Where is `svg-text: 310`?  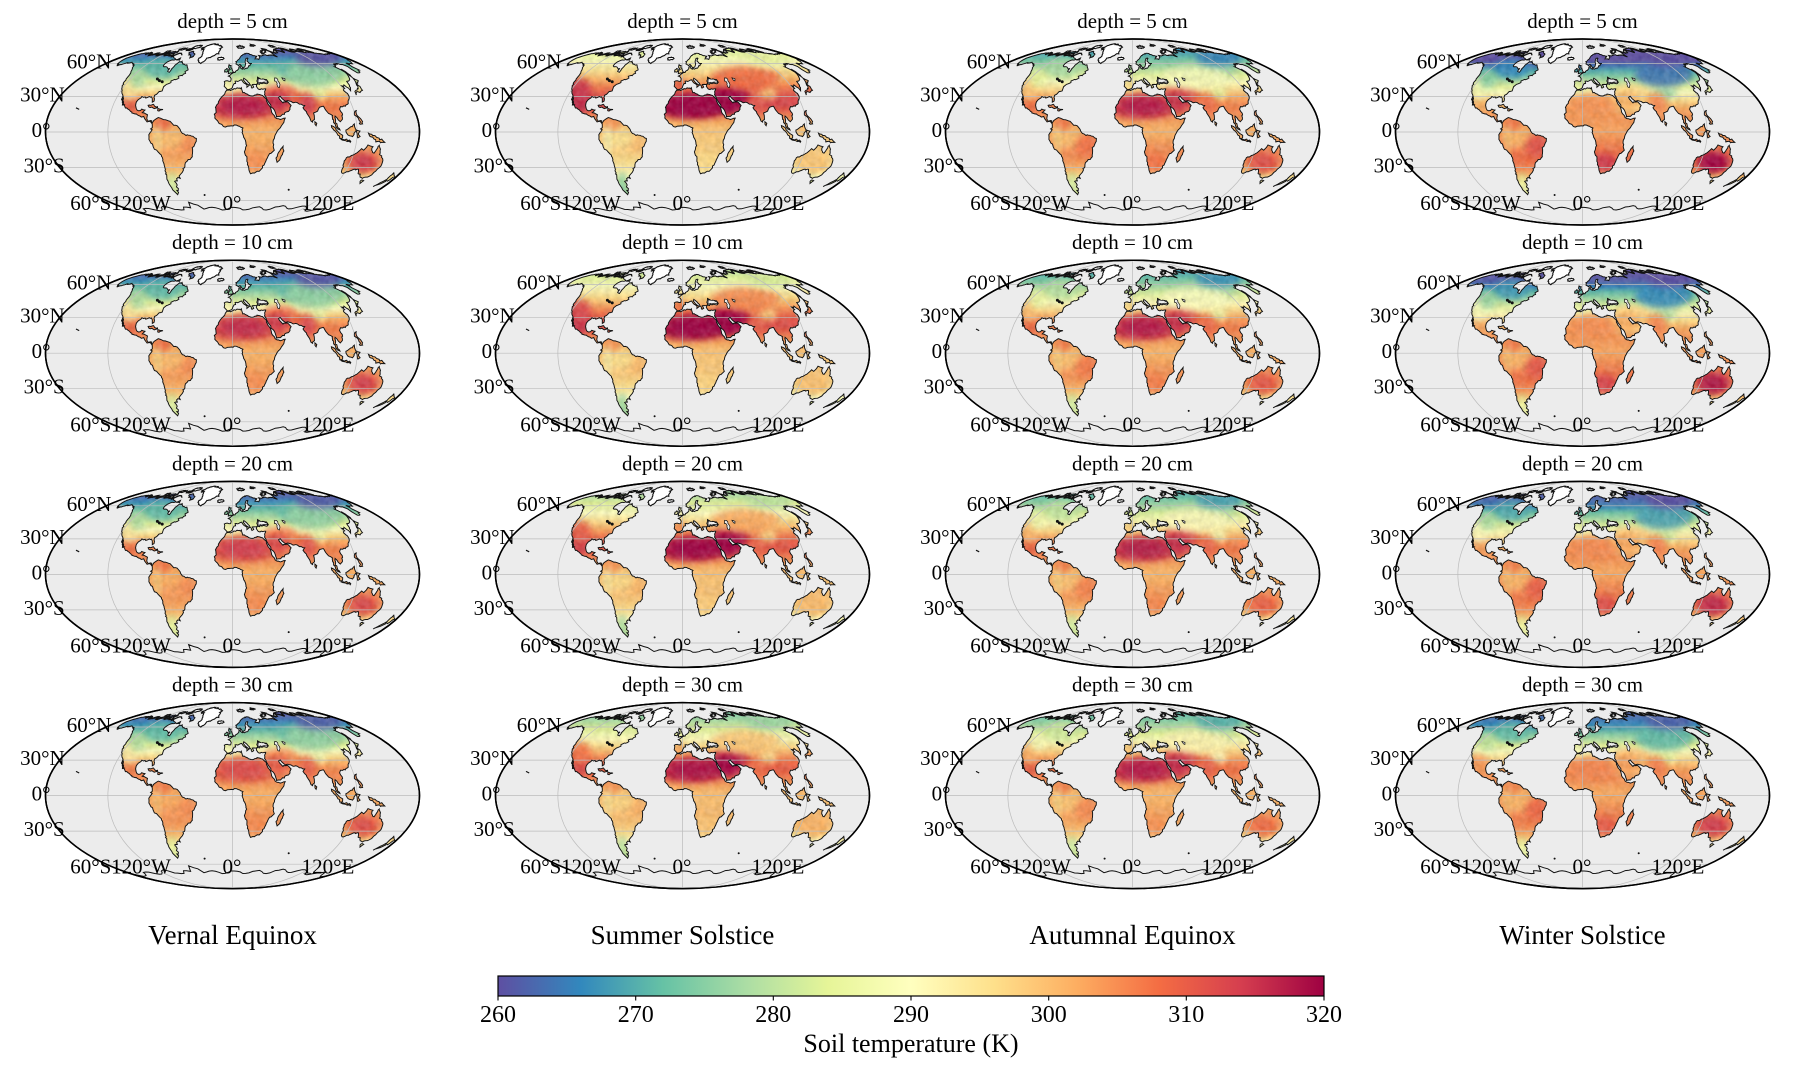 svg-text: 310 is located at coordinates (1186, 1015).